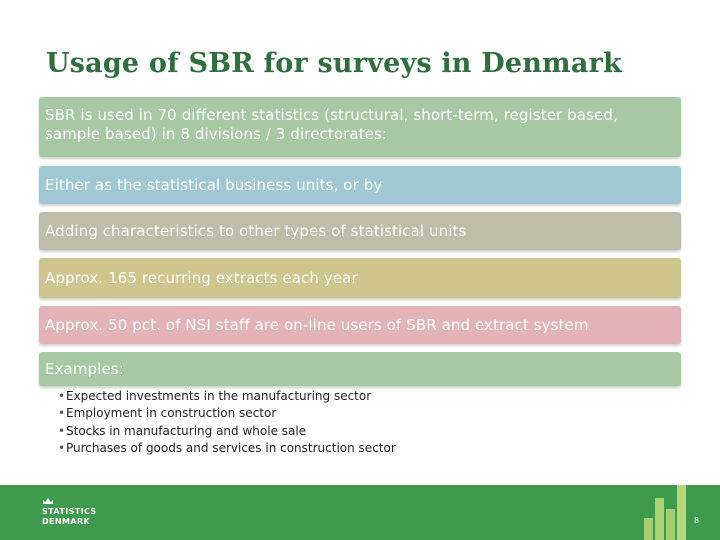 Image resolution: width=720 pixels, height=540 pixels. I want to click on logo-text-statistics: STATISTICS, so click(69, 511).